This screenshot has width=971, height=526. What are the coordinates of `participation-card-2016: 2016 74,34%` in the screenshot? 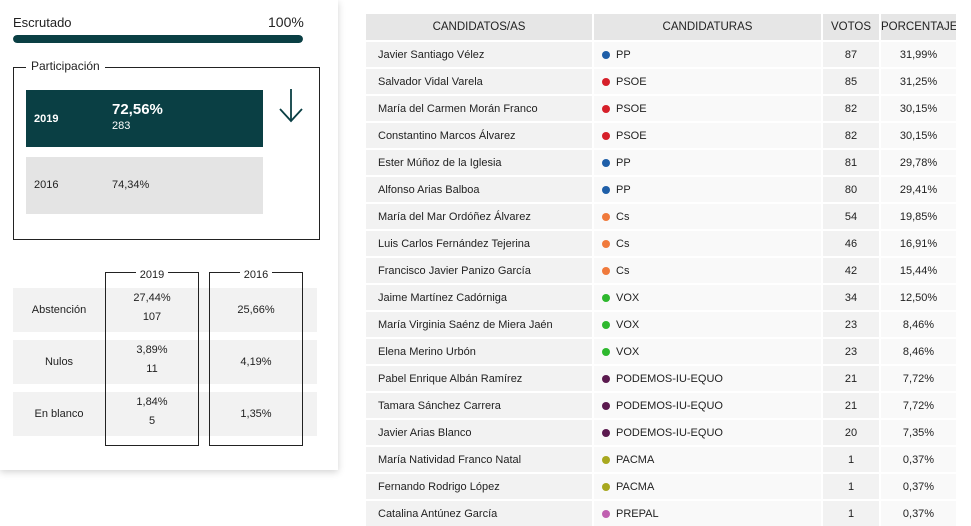 It's located at (144, 185).